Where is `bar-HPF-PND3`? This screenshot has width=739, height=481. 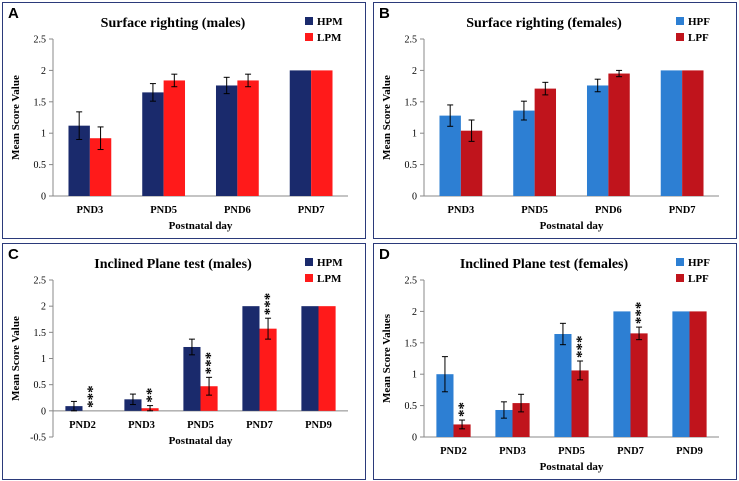
bar-HPF-PND3 is located at coordinates (504, 423).